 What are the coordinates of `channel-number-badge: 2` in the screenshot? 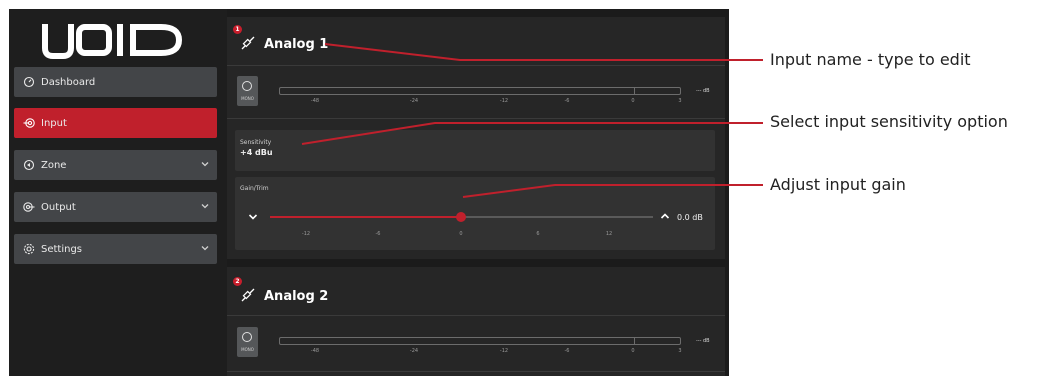 It's located at (237, 281).